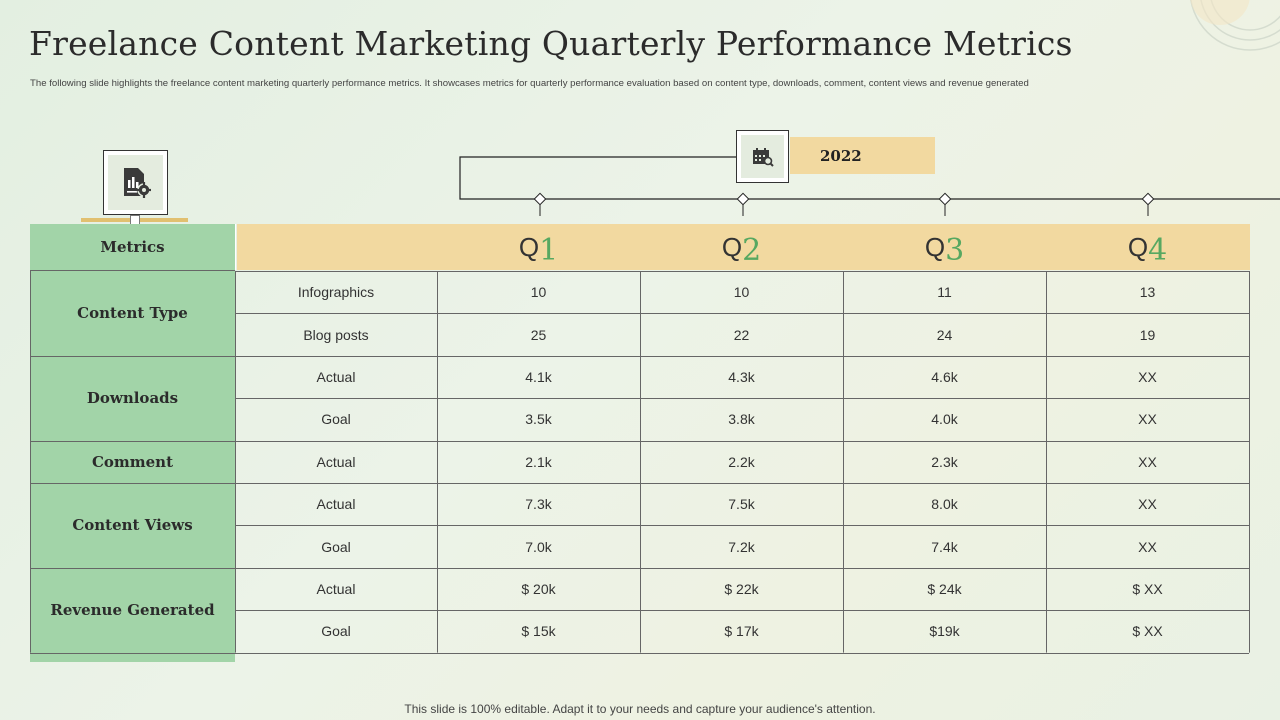 The image size is (1280, 720). What do you see at coordinates (549, 250) in the screenshot?
I see `quarter-number: 1` at bounding box center [549, 250].